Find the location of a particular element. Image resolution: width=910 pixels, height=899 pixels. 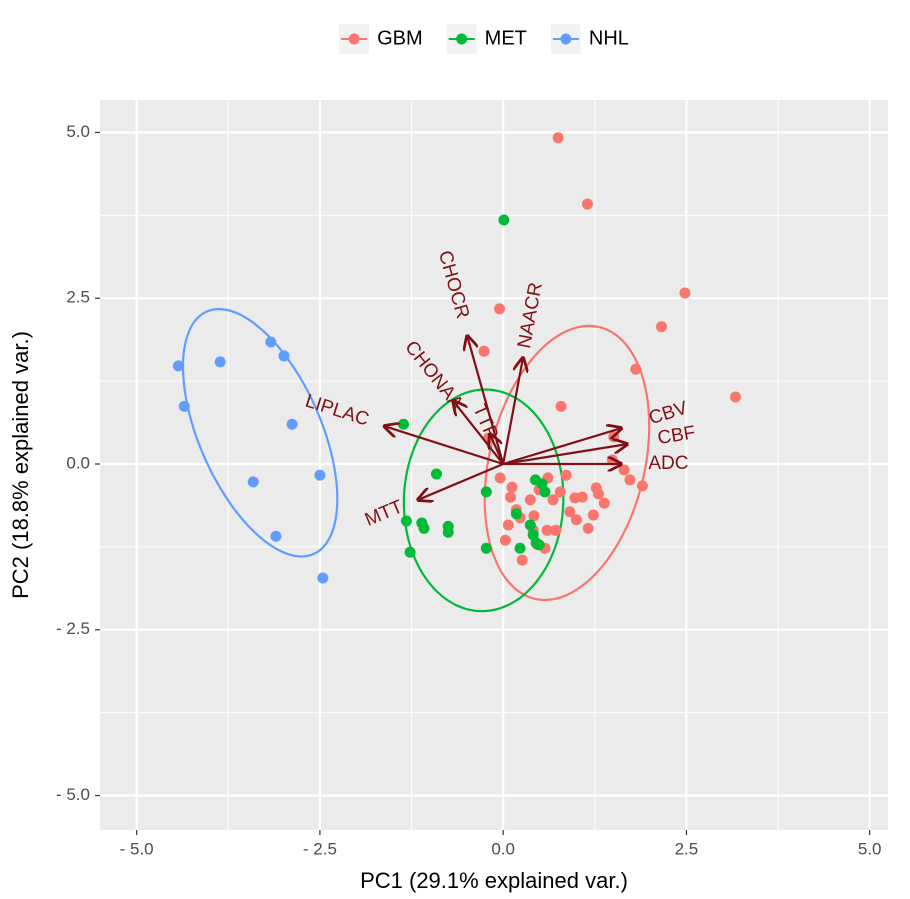

y-axis-title: PC2 (18.8% explained var.) is located at coordinates (20, 465).